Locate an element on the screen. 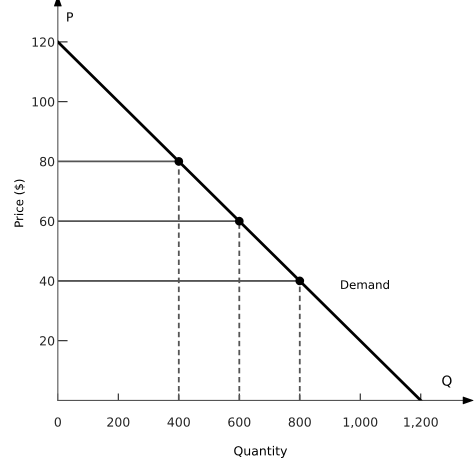 The width and height of the screenshot is (474, 464). y-axis-title: Price ($) is located at coordinates (19, 203).